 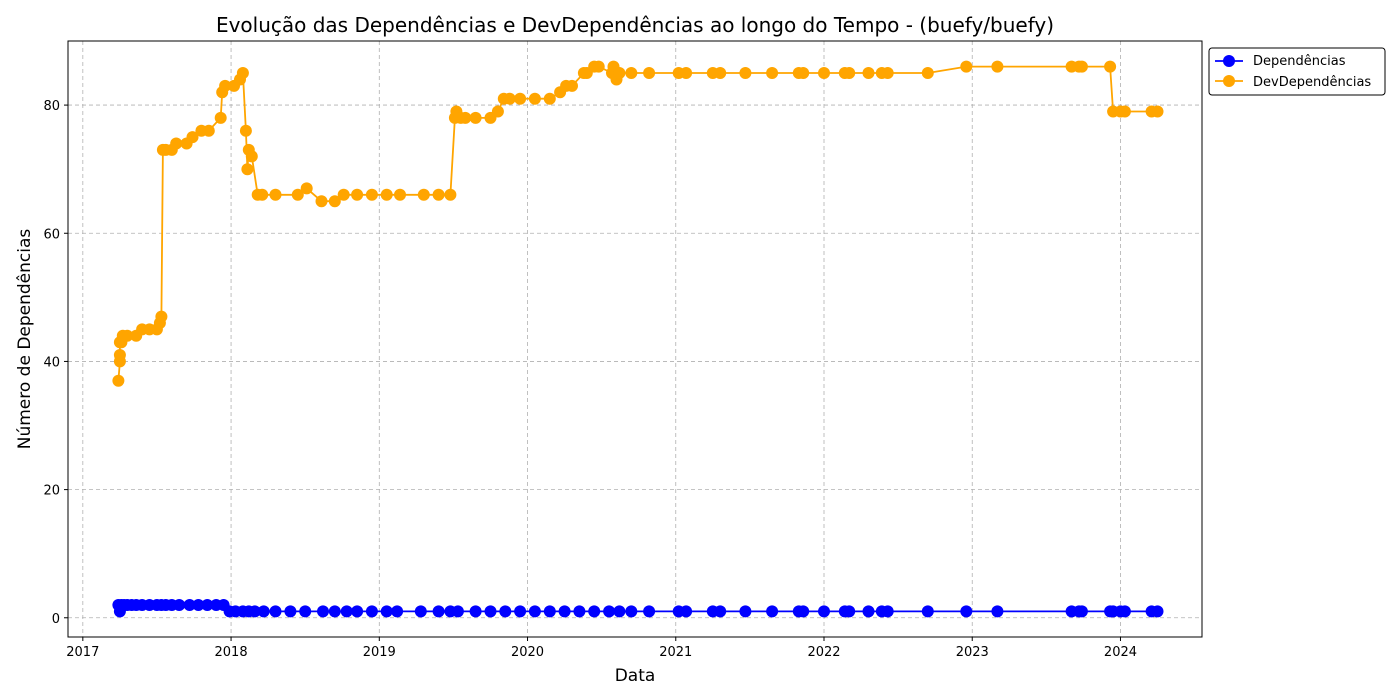 I want to click on x-tick-label: 2021, so click(x=675, y=652).